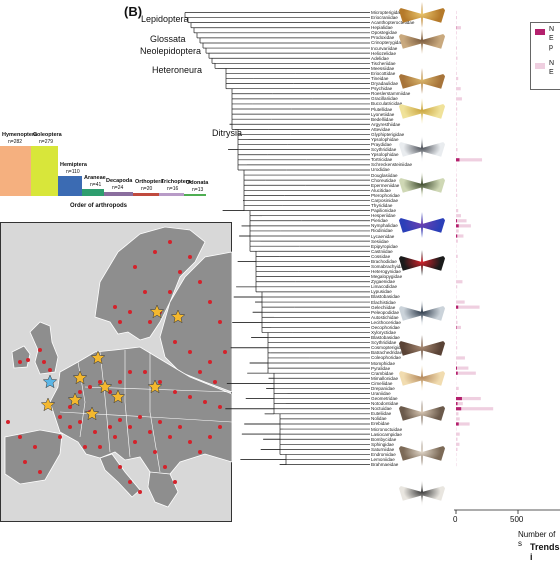 The image size is (560, 562). What do you see at coordinates (149, 182) in the screenshot?
I see `order-name: Orthoptera` at bounding box center [149, 182].